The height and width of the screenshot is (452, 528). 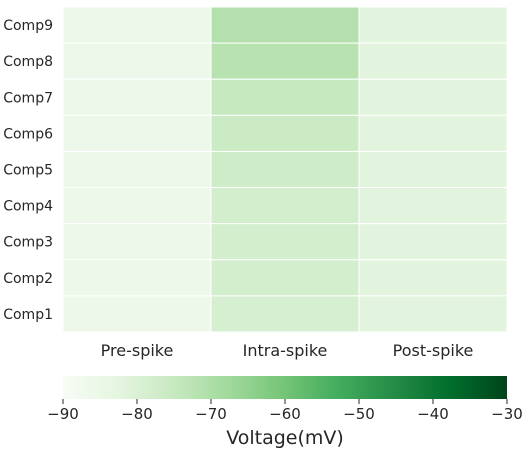 I want to click on row-label: Comp1, so click(x=28, y=315).